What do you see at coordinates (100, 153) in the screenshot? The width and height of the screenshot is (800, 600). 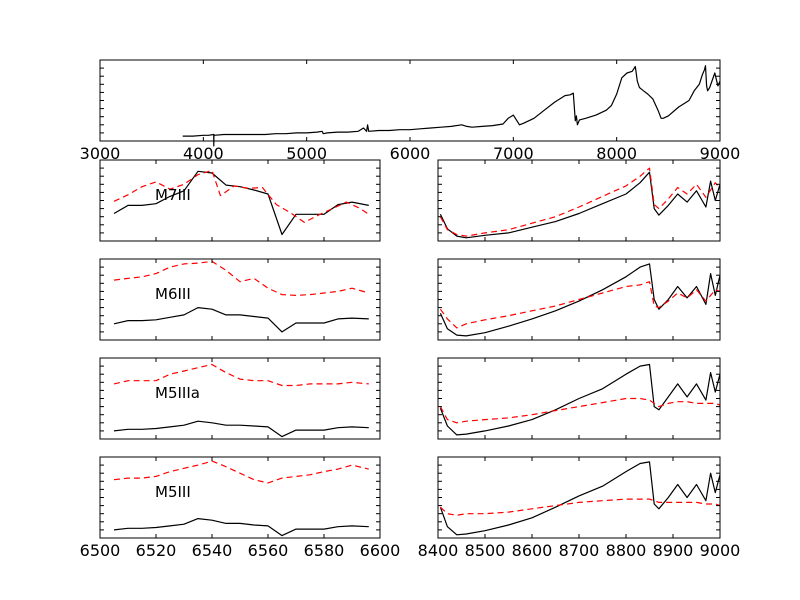 I see `x-tick-label: 3000` at bounding box center [100, 153].